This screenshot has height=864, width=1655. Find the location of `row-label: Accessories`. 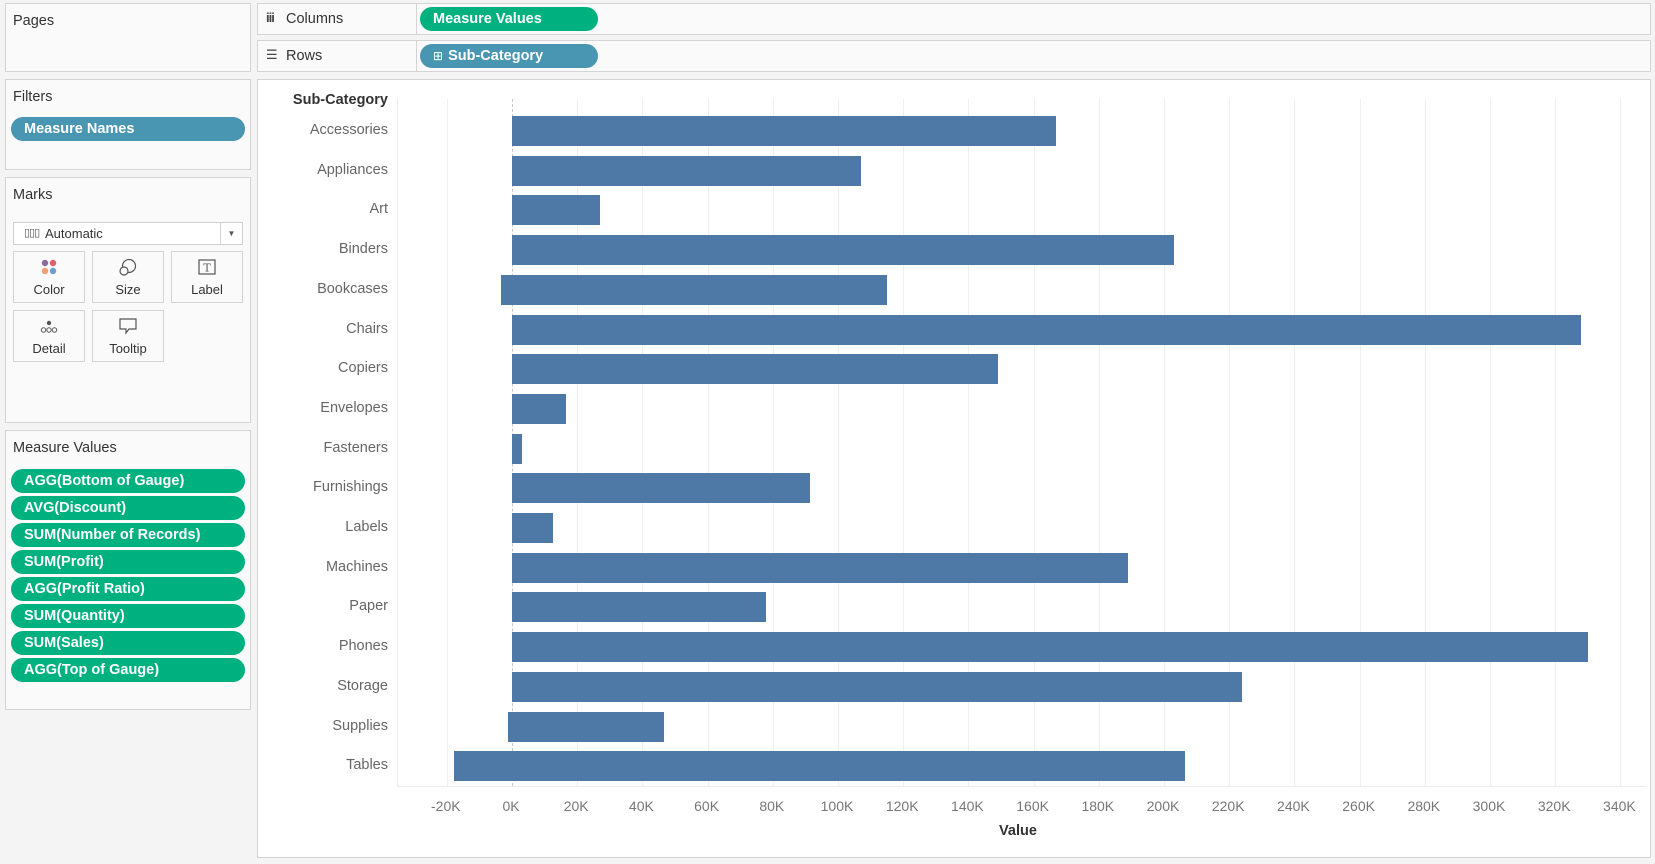

row-label: Accessories is located at coordinates (348, 130).